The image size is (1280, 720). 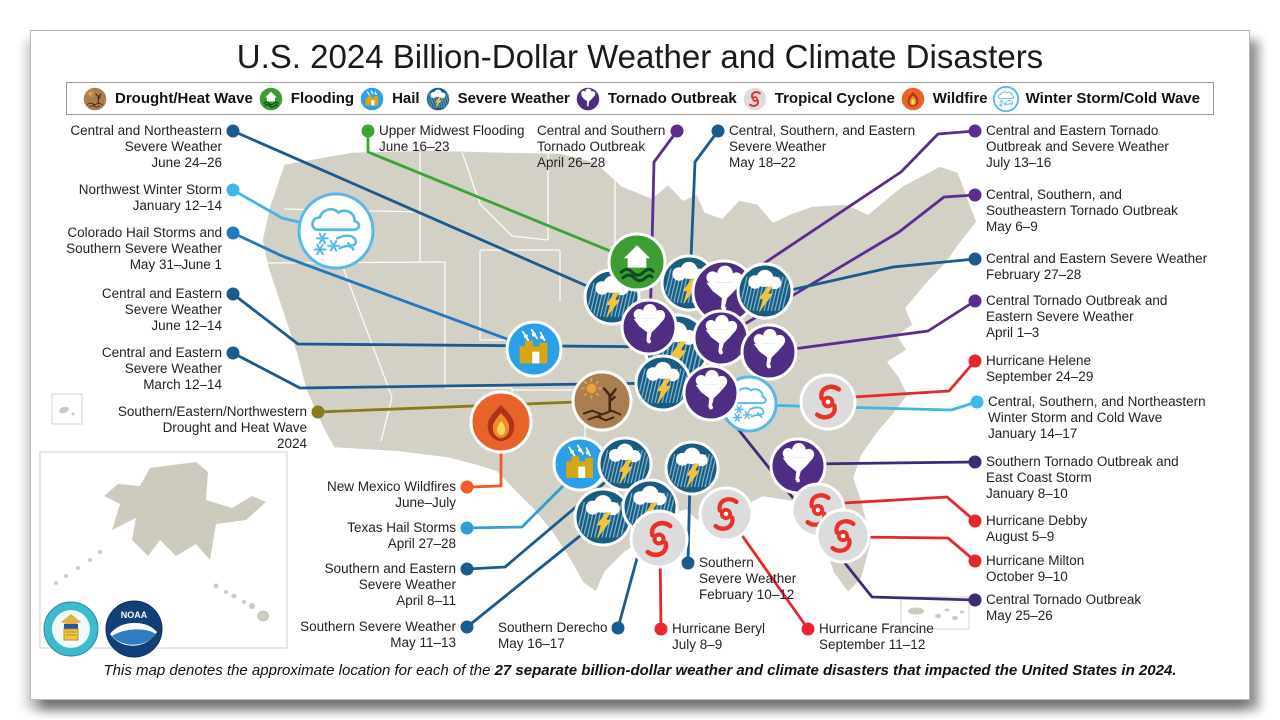 I want to click on event-dot-northwest-winter-storm-jan12, so click(x=233, y=190).